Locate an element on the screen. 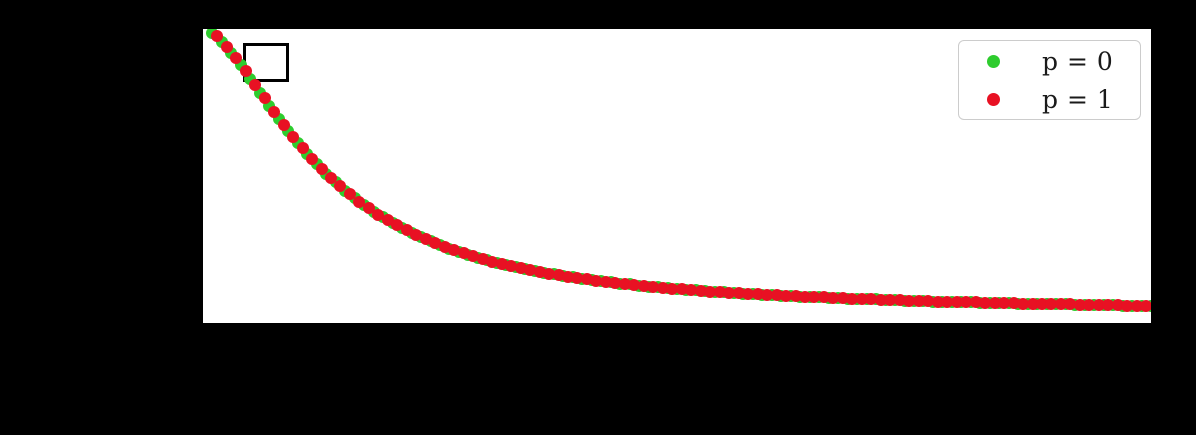 The width and height of the screenshot is (1196, 435). legend-entry-p0: p = 0 is located at coordinates (1050, 61).